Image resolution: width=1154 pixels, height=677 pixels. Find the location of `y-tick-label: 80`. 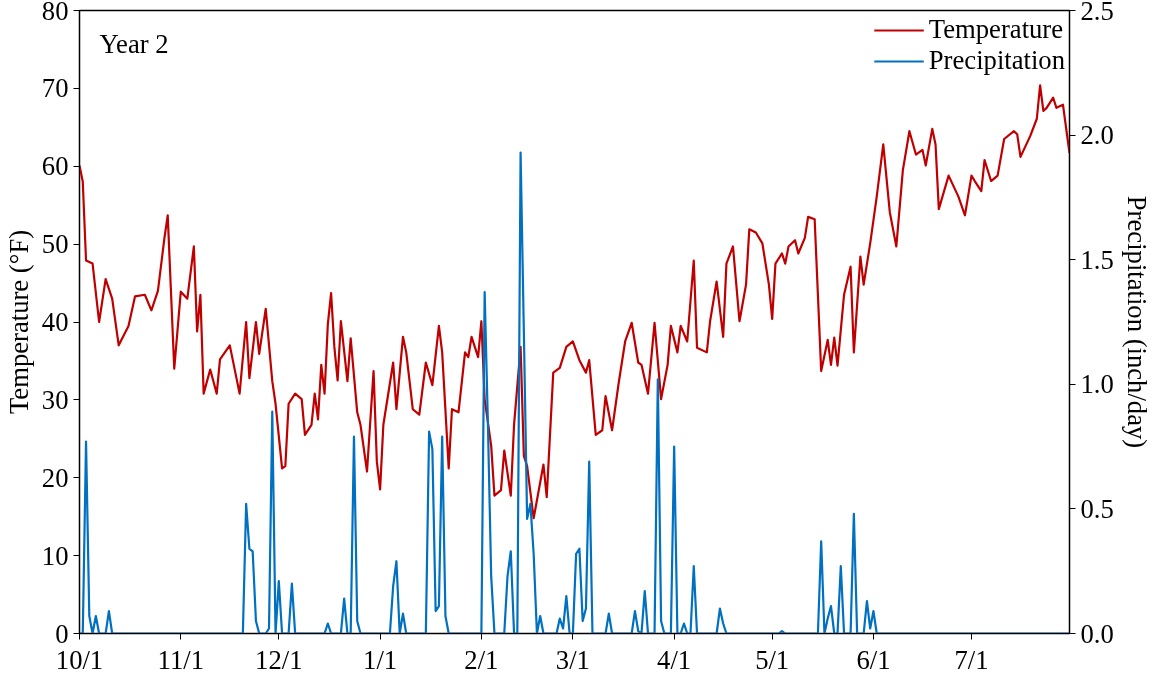

y-tick-label: 80 is located at coordinates (55, 13).